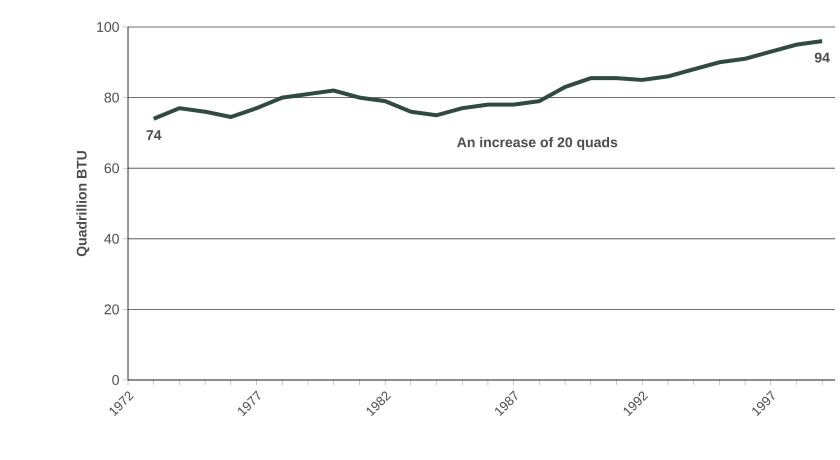 The height and width of the screenshot is (460, 840). Describe the element at coordinates (822, 57) in the screenshot. I see `annotation: 94` at that location.